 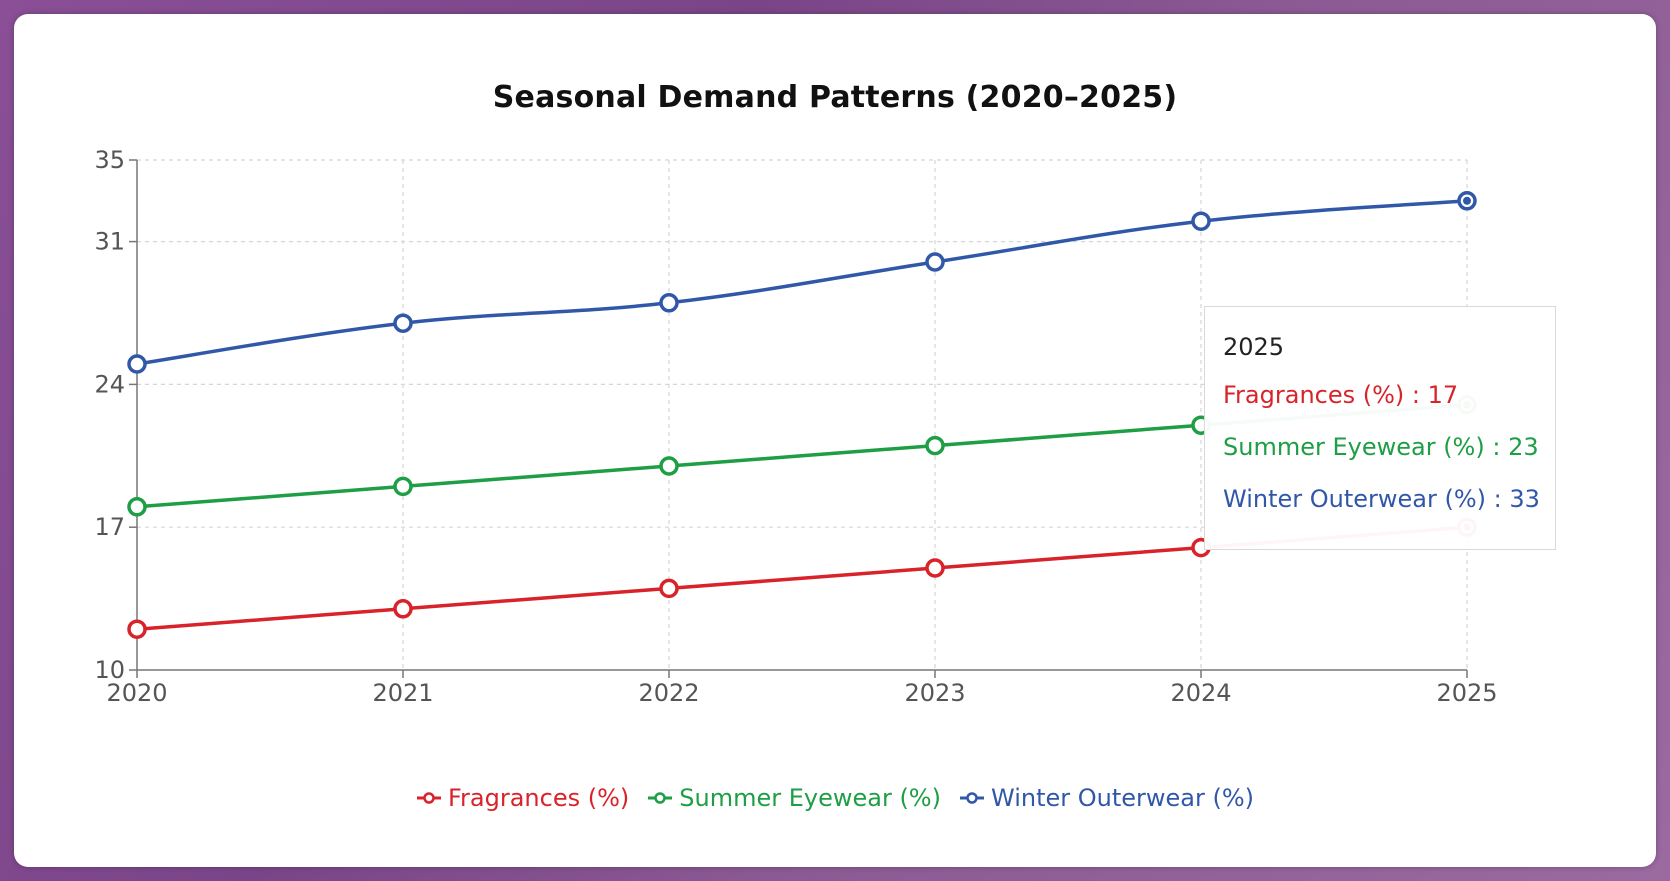 What do you see at coordinates (668, 693) in the screenshot?
I see `x-tick-label: 2022` at bounding box center [668, 693].